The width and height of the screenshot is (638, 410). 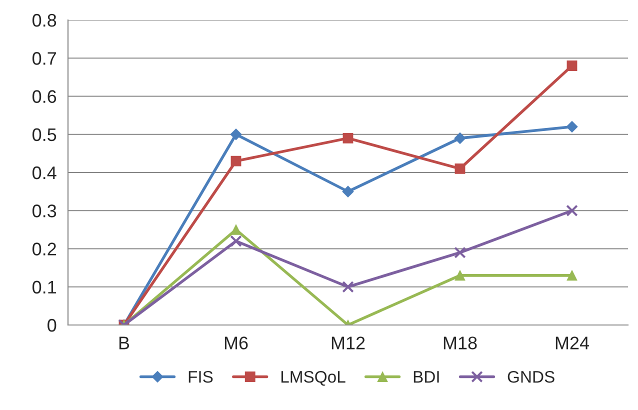 What do you see at coordinates (44, 20) in the screenshot?
I see `y-tick-label: 0.8` at bounding box center [44, 20].